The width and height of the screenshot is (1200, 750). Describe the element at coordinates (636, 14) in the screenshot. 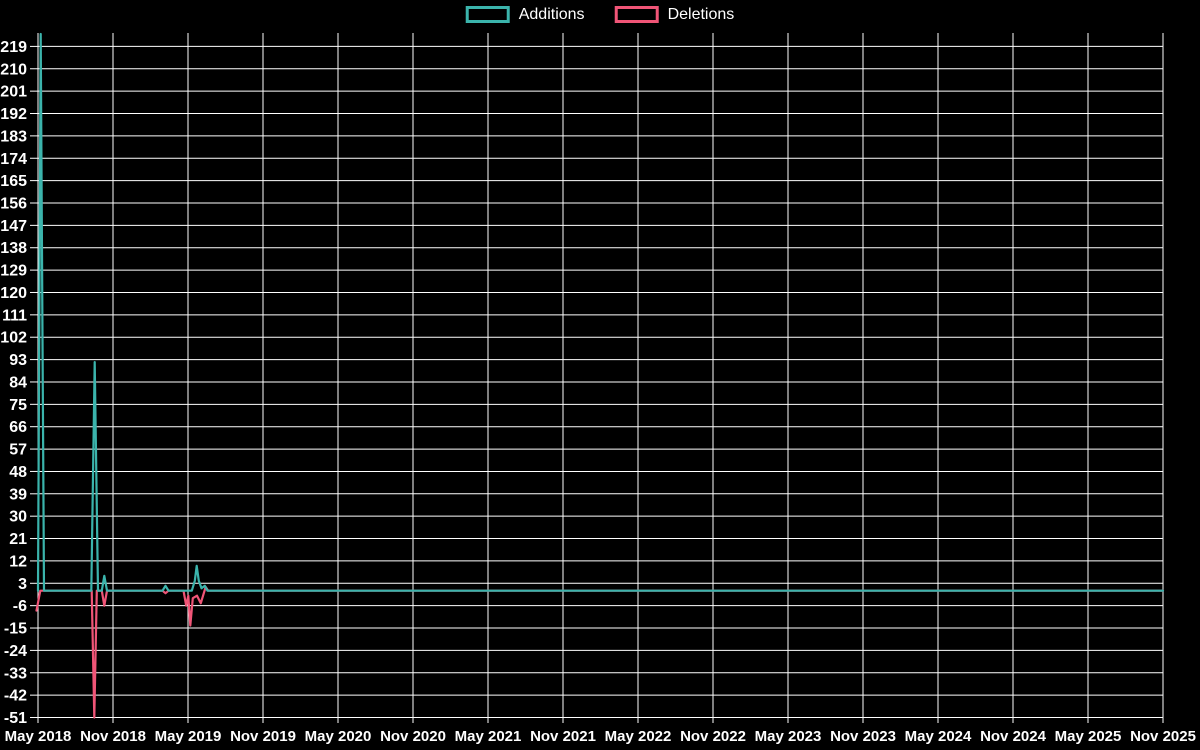

I see `deletions-swatch-icon` at that location.